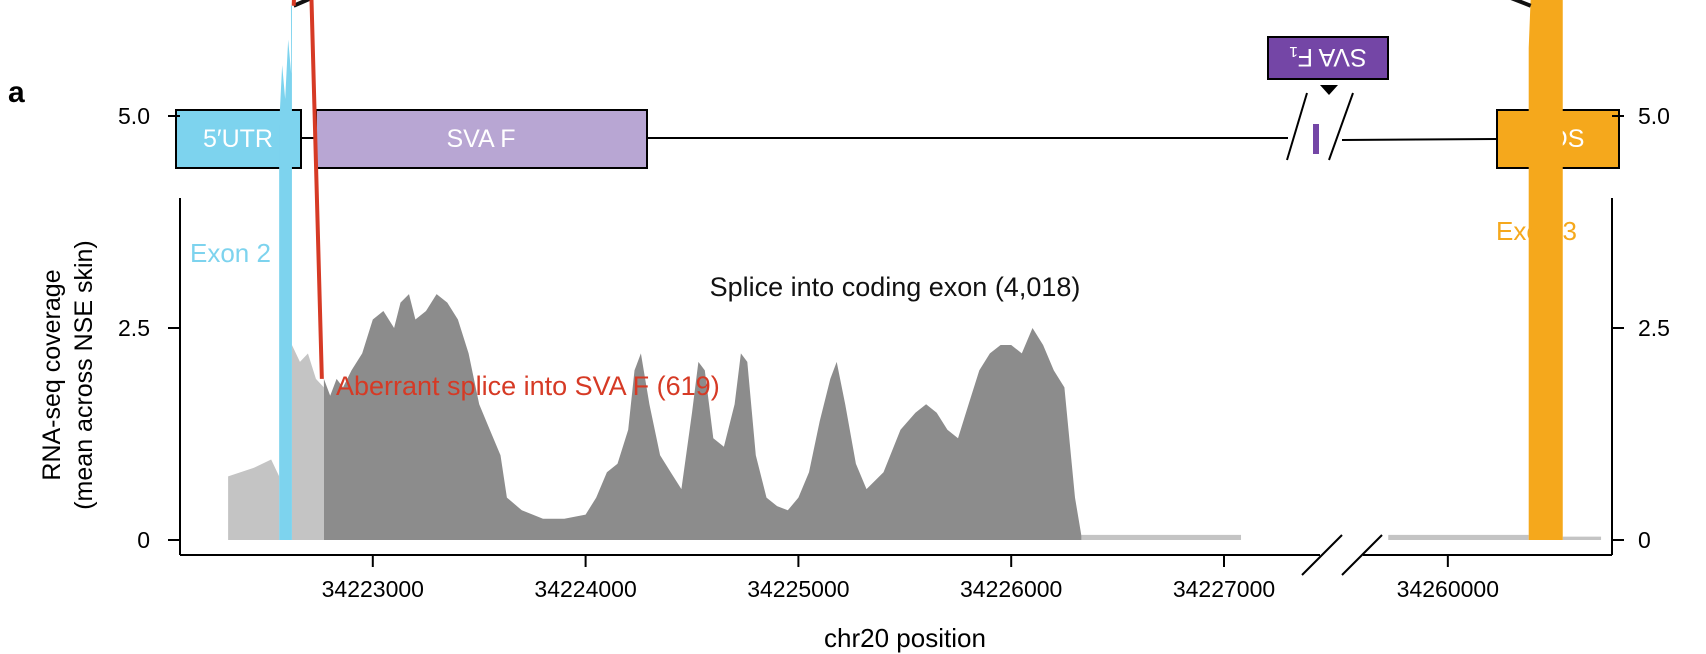 This screenshot has height=654, width=1706. Describe the element at coordinates (134, 116) in the screenshot. I see `y-tick-label-left: 5.0` at that location.